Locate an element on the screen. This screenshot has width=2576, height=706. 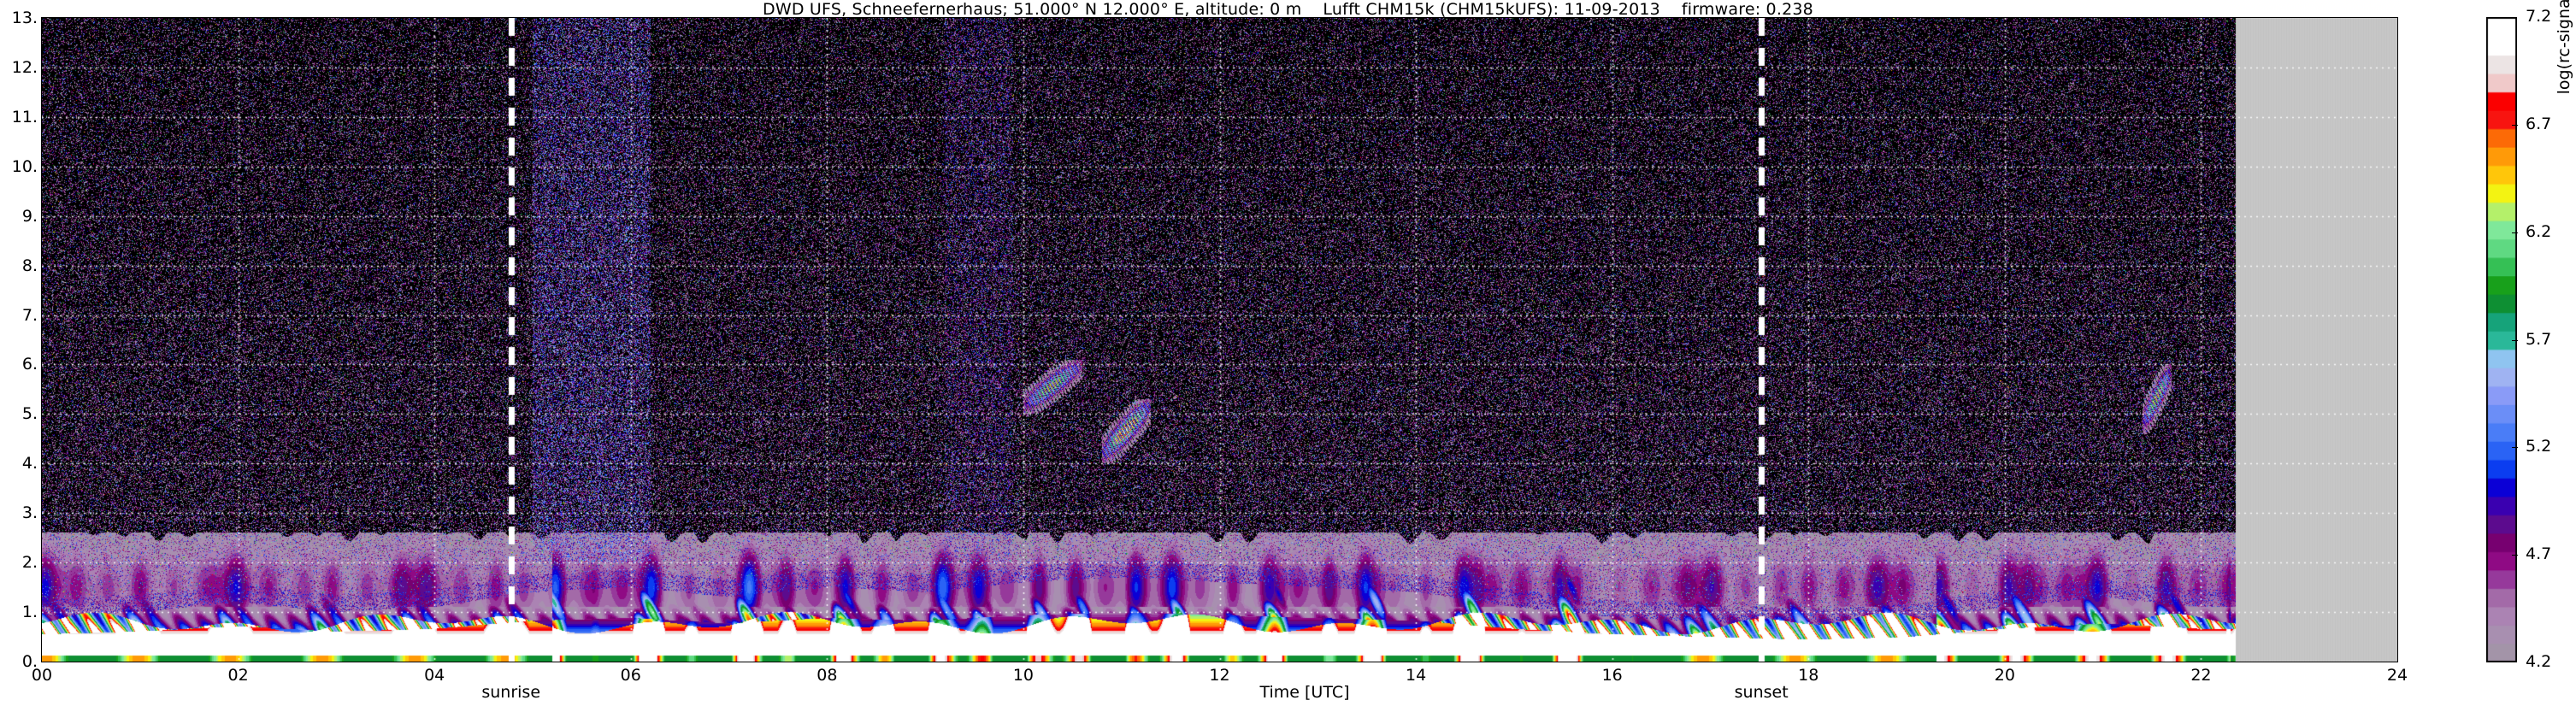
x-tick-label: 12 is located at coordinates (1219, 675).